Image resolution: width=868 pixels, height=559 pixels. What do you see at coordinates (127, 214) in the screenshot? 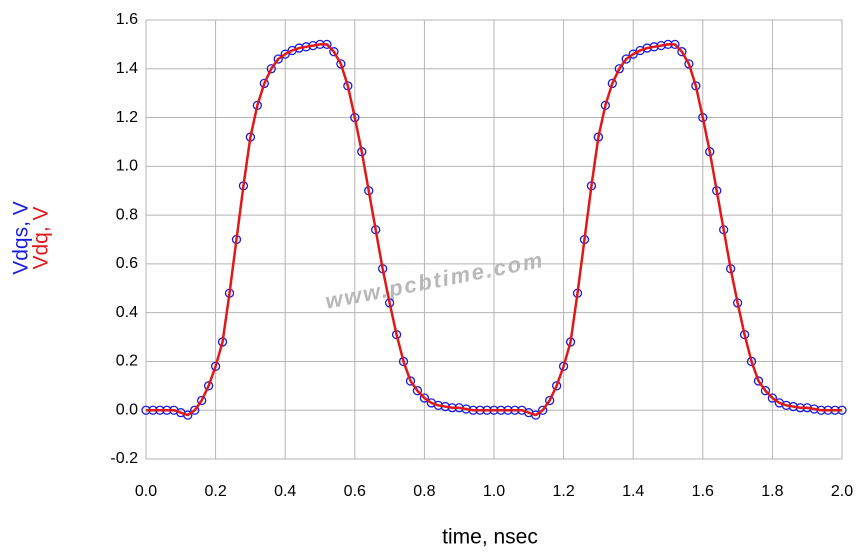
I see `y-tick-label: 0.8` at bounding box center [127, 214].